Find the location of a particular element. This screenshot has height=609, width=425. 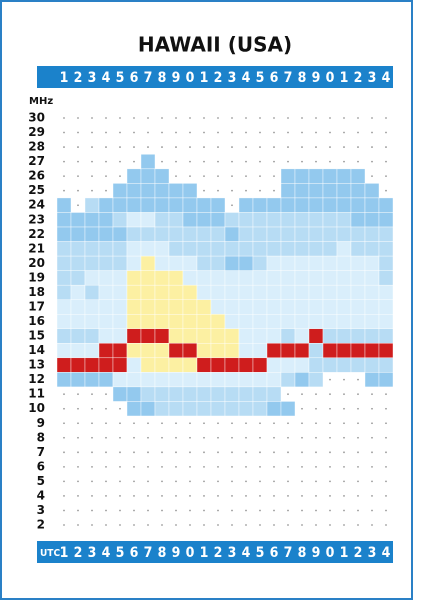

mhz-label: 21 is located at coordinates (36, 248).